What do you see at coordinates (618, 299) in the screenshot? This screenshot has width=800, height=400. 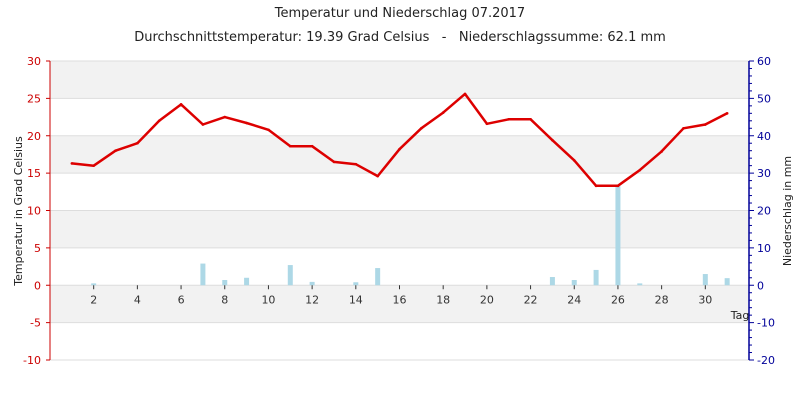 I see `x-tick-label: 26` at bounding box center [618, 299].